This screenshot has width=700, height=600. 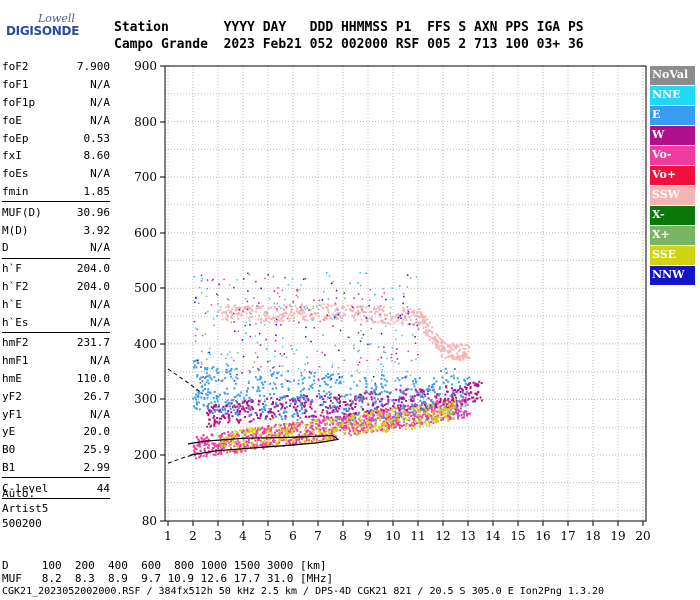 I want to click on param-value: N/A, so click(x=100, y=85).